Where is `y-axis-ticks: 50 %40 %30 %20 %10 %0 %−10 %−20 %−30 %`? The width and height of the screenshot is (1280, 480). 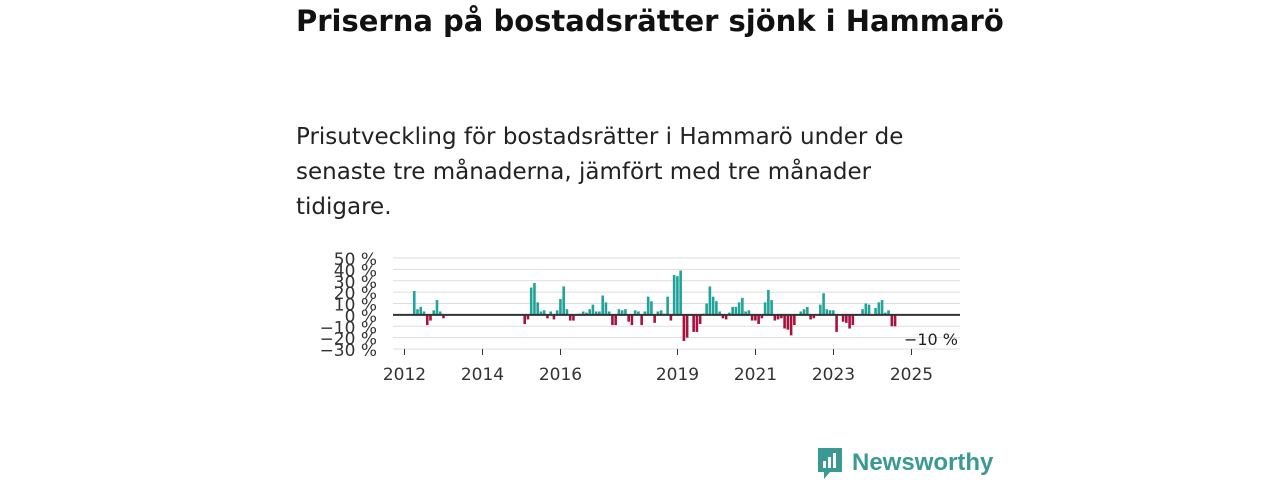
y-axis-ticks: 50 %40 %30 %20 %10 %0 %−10 %−20 %−30 % is located at coordinates (348, 305).